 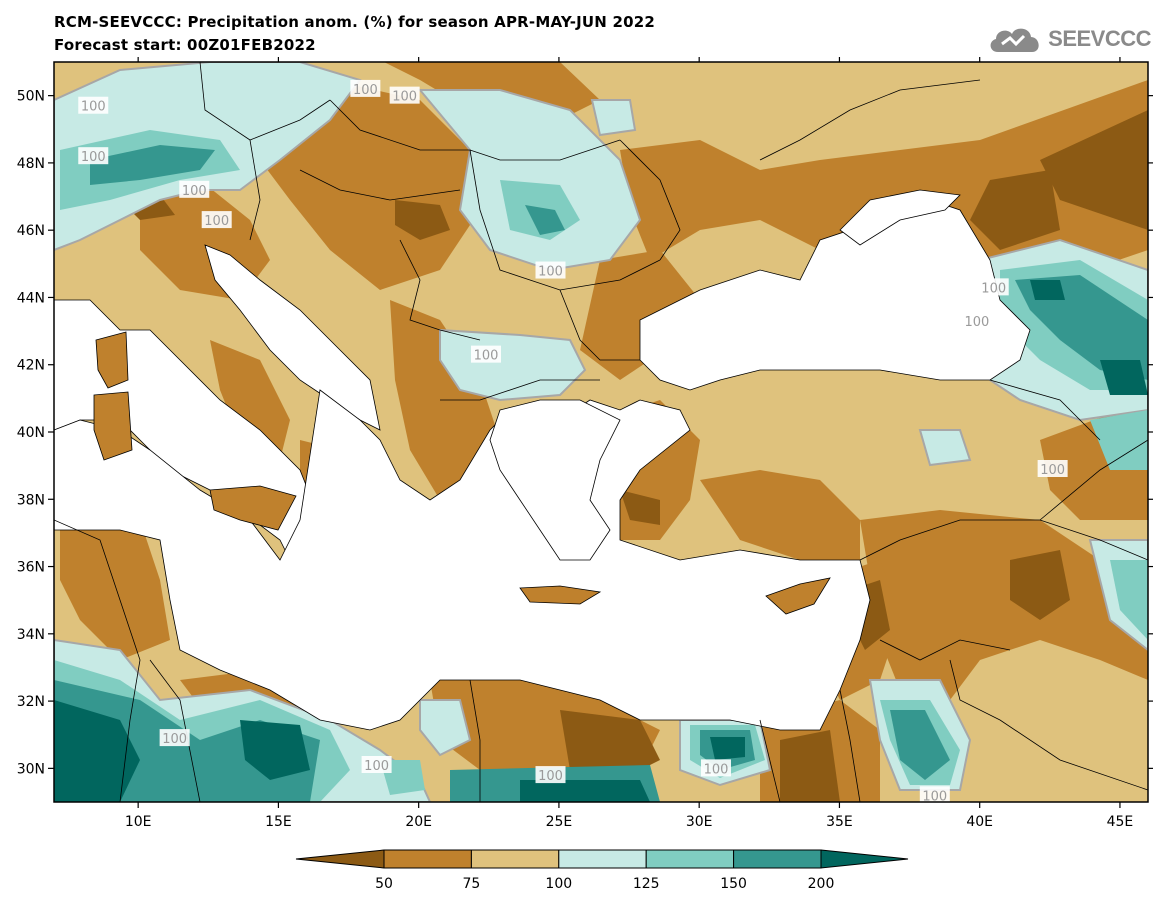 What do you see at coordinates (31, 97) in the screenshot?
I see `lat-tick-label: 50N` at bounding box center [31, 97].